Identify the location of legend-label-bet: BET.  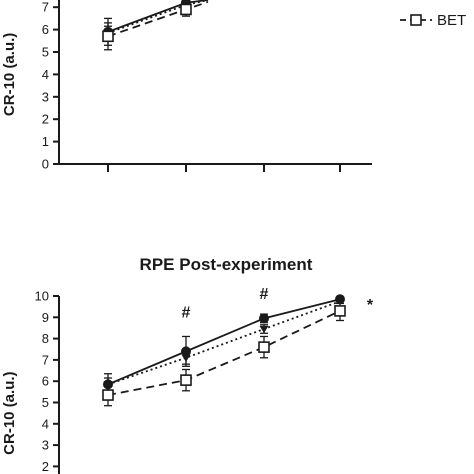
(451, 20).